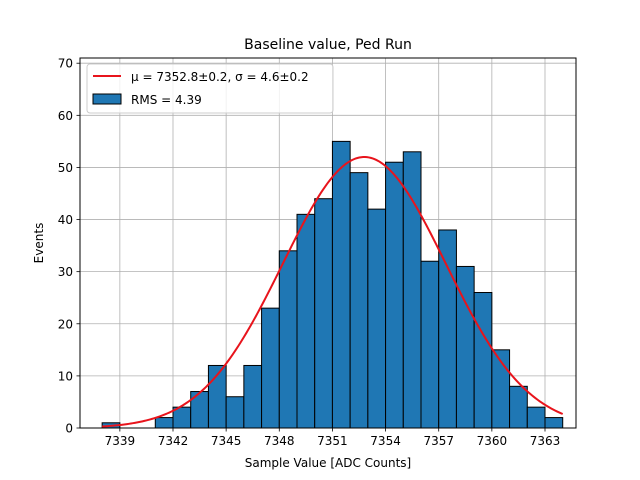 The image size is (640, 480). Describe the element at coordinates (226, 441) in the screenshot. I see `x-tick-label: 7345` at that location.